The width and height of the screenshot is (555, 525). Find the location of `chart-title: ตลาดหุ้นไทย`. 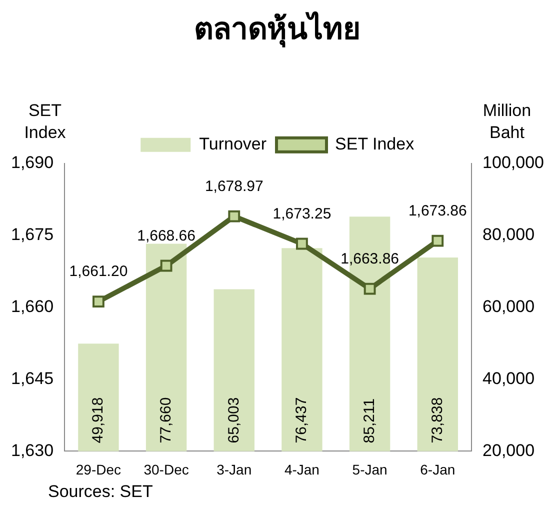

chart-title: ตลาดหุ้นไทย is located at coordinates (277, 30).